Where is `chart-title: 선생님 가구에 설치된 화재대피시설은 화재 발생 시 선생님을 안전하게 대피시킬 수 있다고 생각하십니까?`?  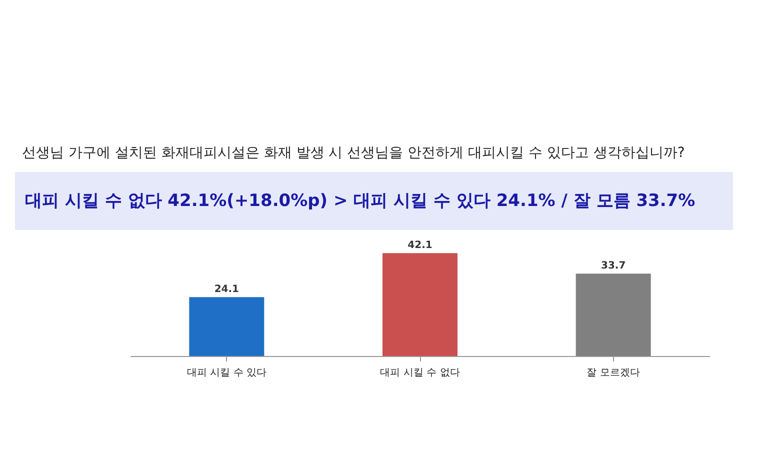 chart-title: 선생님 가구에 설치된 화재대피시설은 화재 발생 시 선생님을 안전하게 대피시킬 수 있다고 생각하십니까? is located at coordinates (353, 153).